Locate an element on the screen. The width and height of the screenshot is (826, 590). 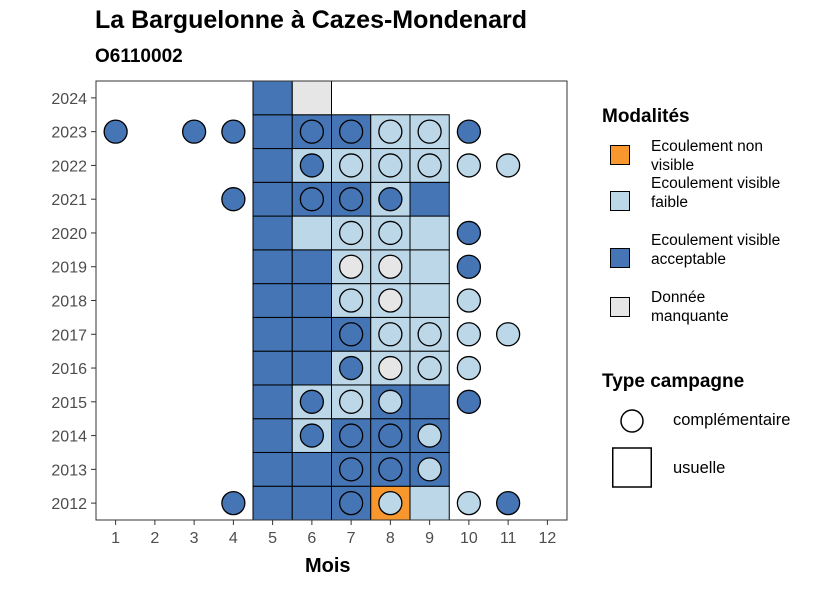
x-tick-label-1: 1 is located at coordinates (115, 538).